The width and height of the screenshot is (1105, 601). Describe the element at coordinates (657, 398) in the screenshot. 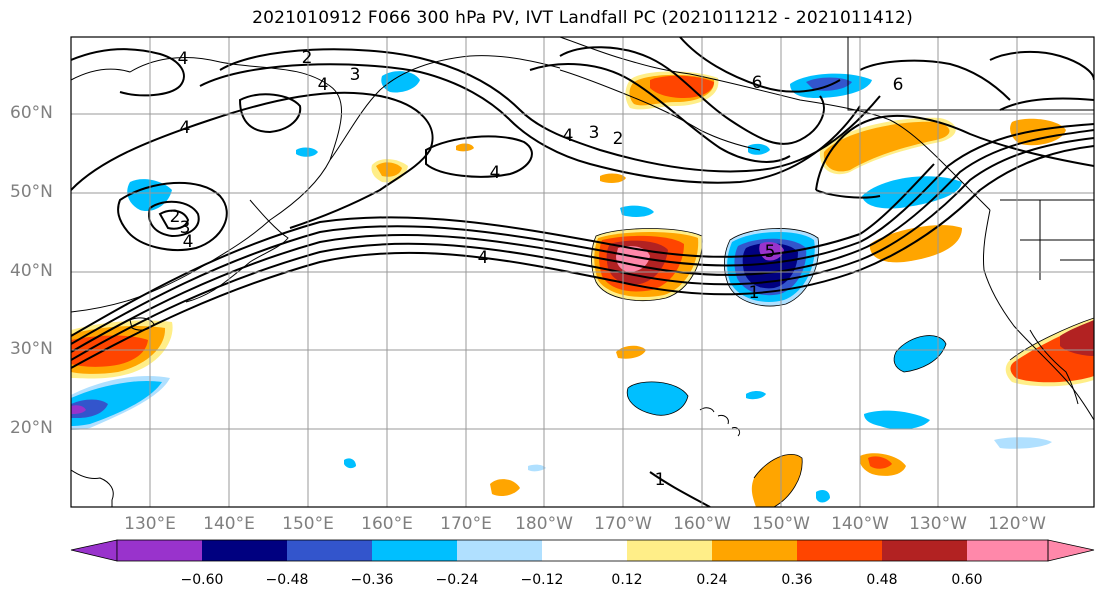

I see `anomaly-negative-hawaii-north` at that location.